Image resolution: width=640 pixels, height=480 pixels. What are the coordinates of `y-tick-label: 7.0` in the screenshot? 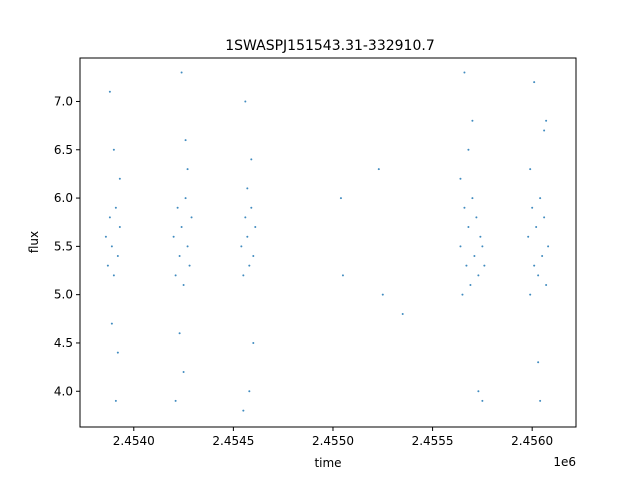 It's located at (63, 101).